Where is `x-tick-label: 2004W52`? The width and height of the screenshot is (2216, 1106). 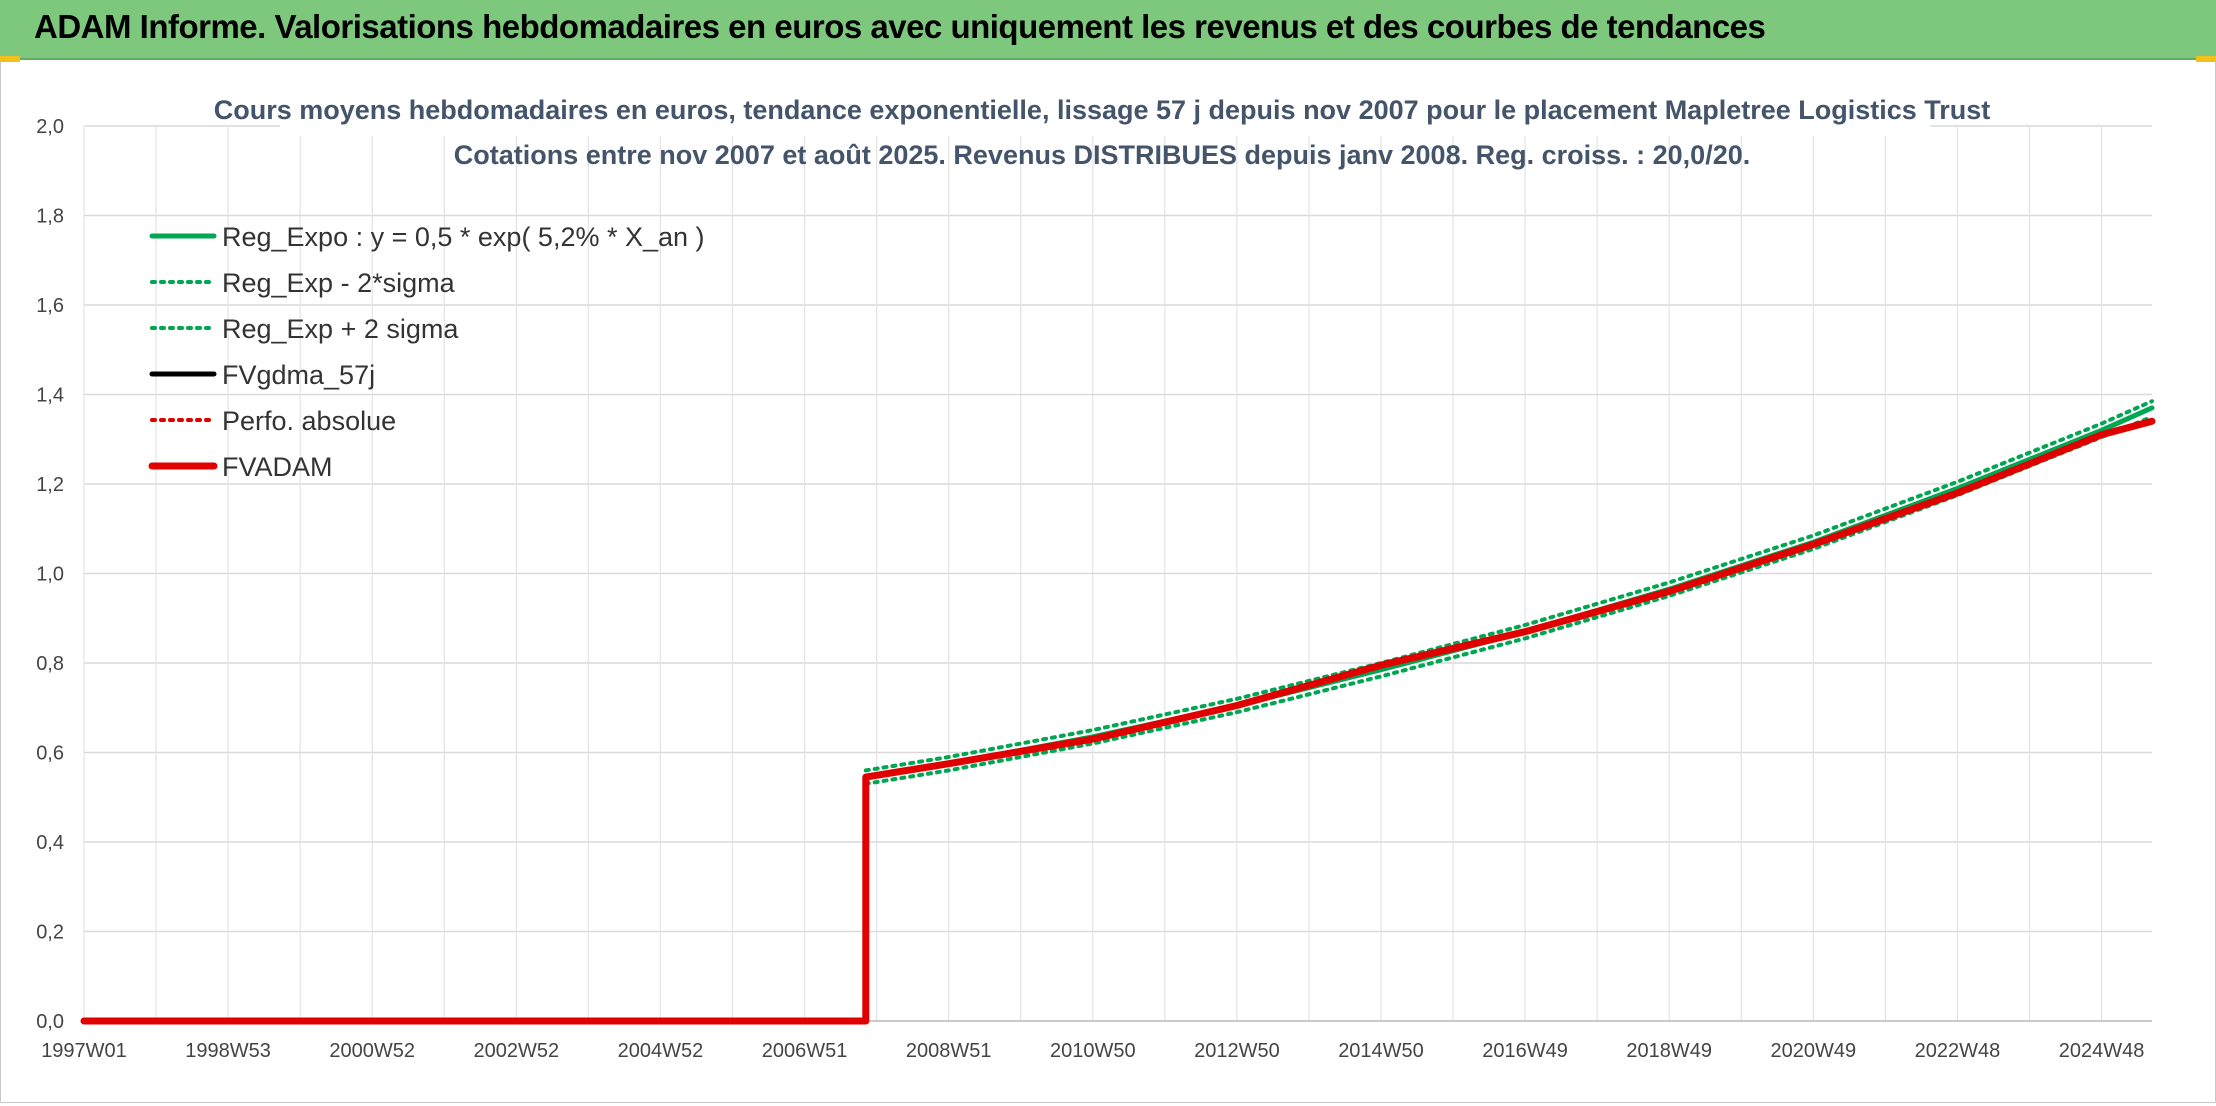 x-tick-label: 2004W52 is located at coordinates (661, 1051).